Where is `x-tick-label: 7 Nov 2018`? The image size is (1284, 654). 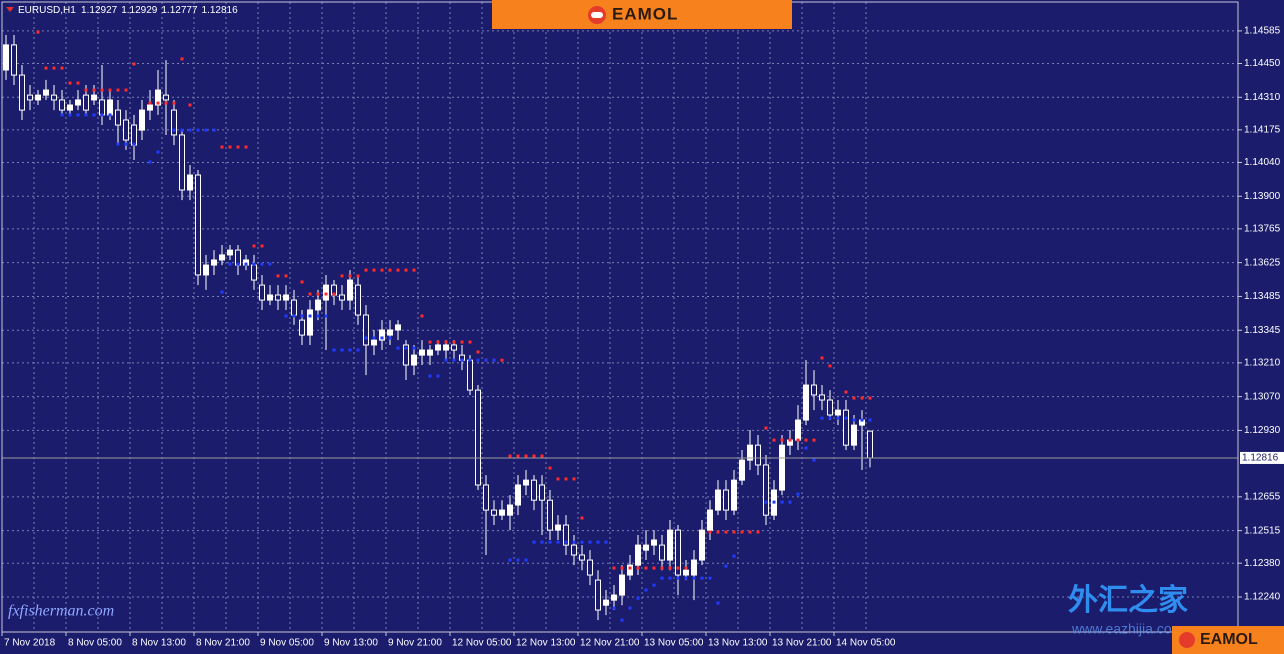
x-tick-label: 7 Nov 2018 is located at coordinates (30, 643).